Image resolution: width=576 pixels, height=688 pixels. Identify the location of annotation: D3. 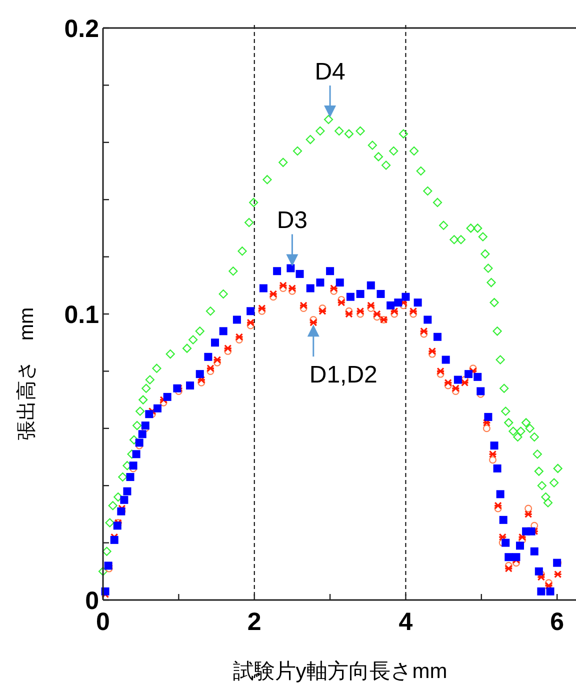
(292, 220).